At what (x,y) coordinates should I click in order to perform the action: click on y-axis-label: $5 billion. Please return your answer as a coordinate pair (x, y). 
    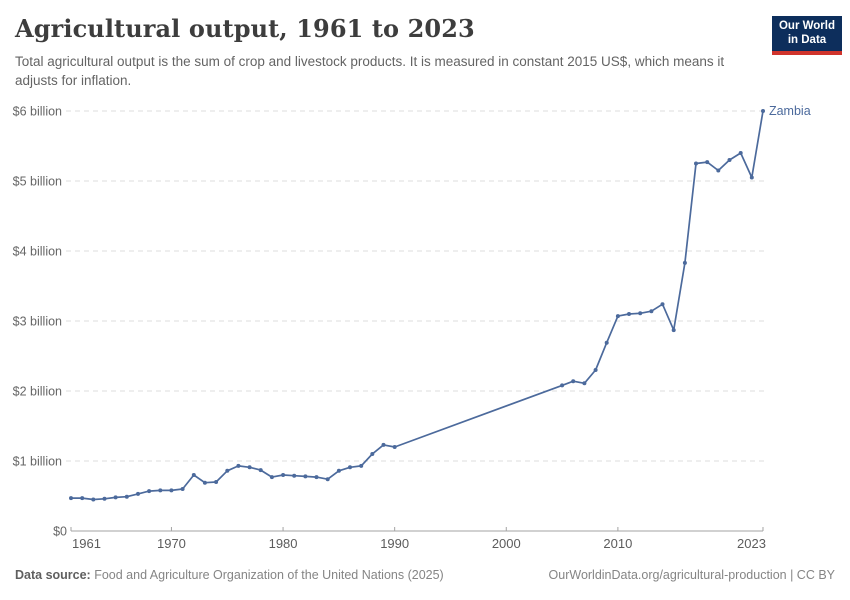
    Looking at the image, I should click on (37, 182).